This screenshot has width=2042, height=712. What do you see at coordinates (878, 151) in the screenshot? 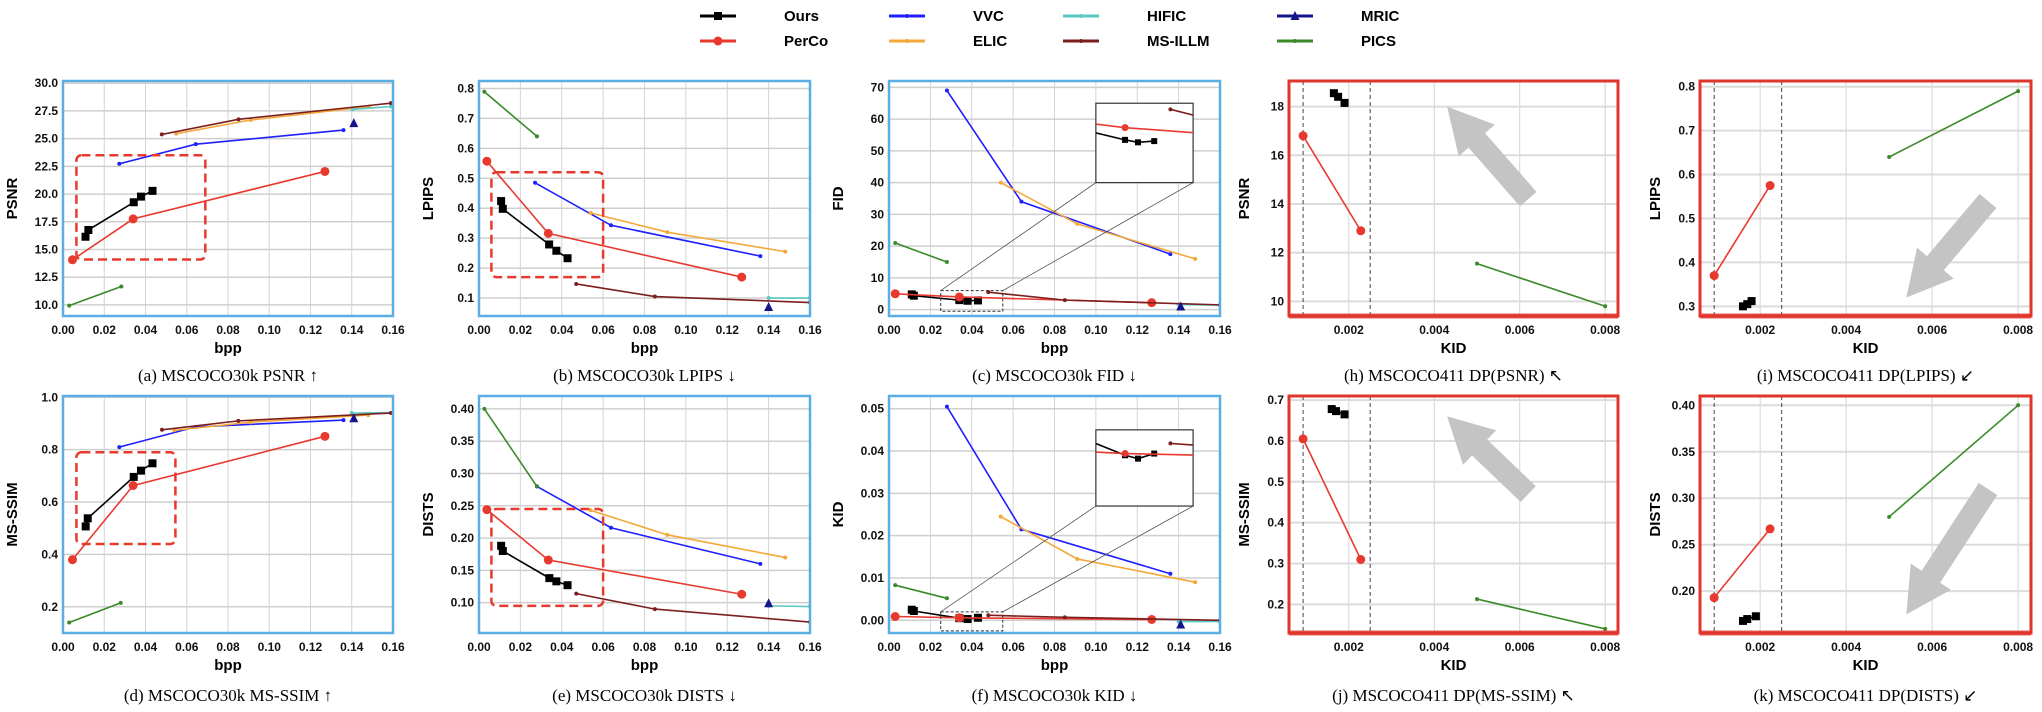
I see `y-tick-label: 50` at bounding box center [878, 151].